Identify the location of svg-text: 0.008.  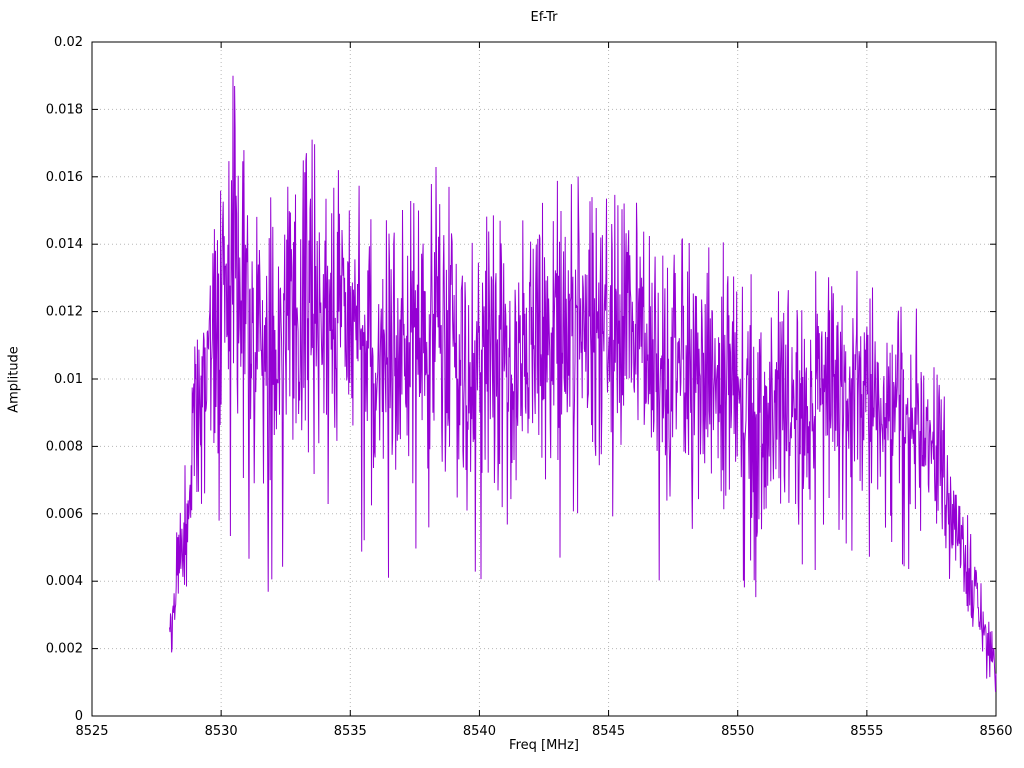
(64, 446).